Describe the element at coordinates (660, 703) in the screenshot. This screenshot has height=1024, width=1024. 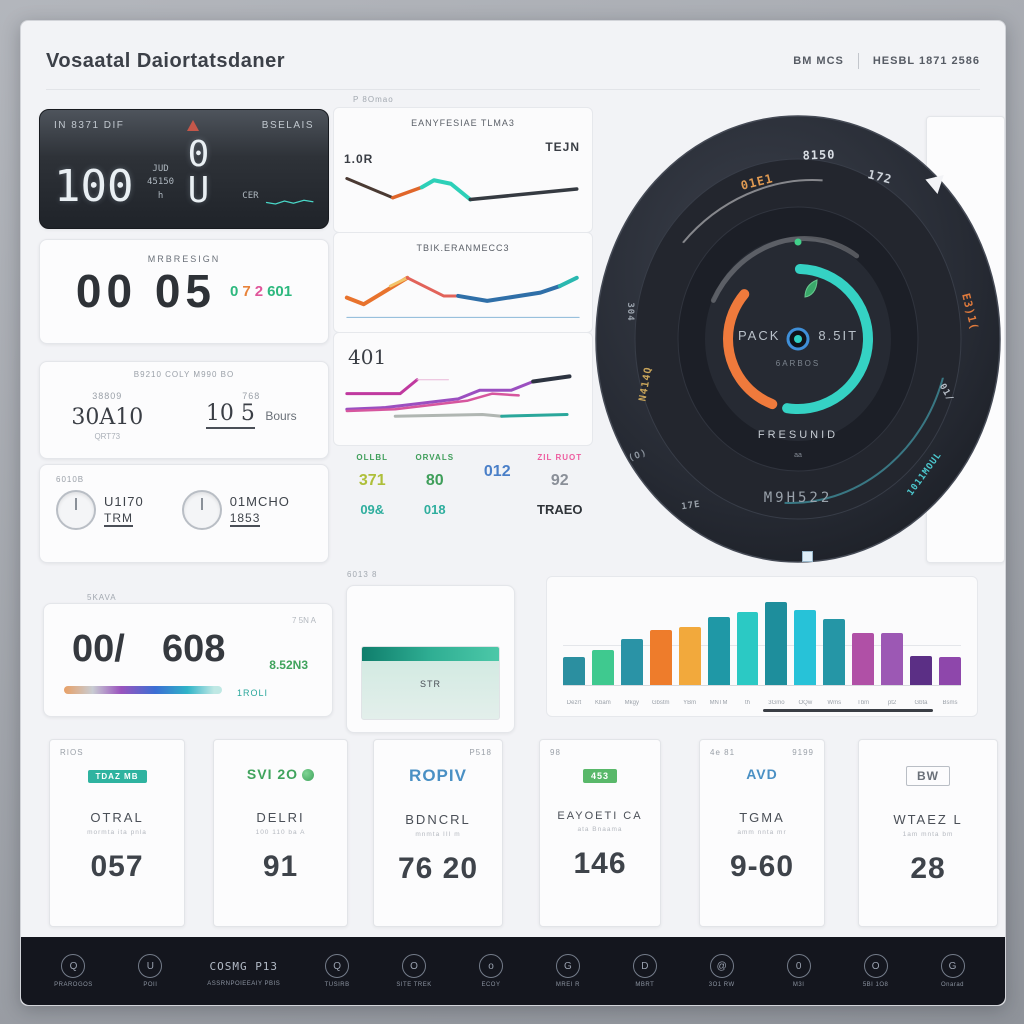
I see `bar-axis-label: Gbstm` at that location.